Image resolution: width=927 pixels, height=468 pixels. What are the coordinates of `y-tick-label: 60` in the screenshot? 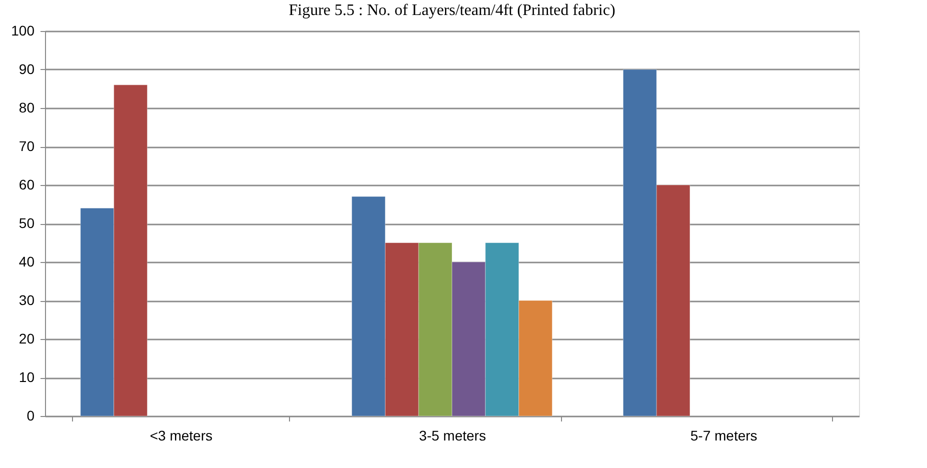 It's located at (26, 184).